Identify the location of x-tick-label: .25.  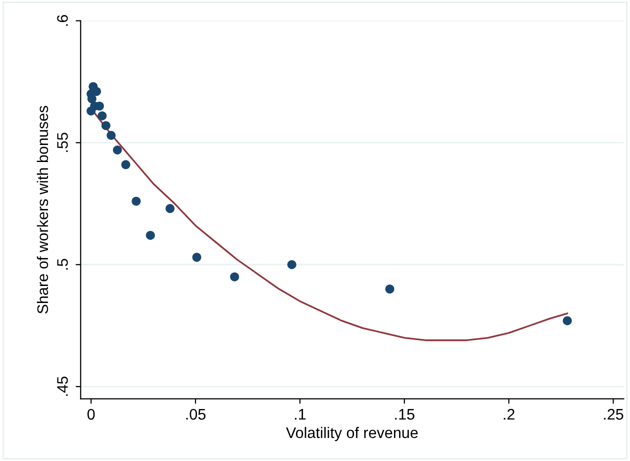
(614, 414).